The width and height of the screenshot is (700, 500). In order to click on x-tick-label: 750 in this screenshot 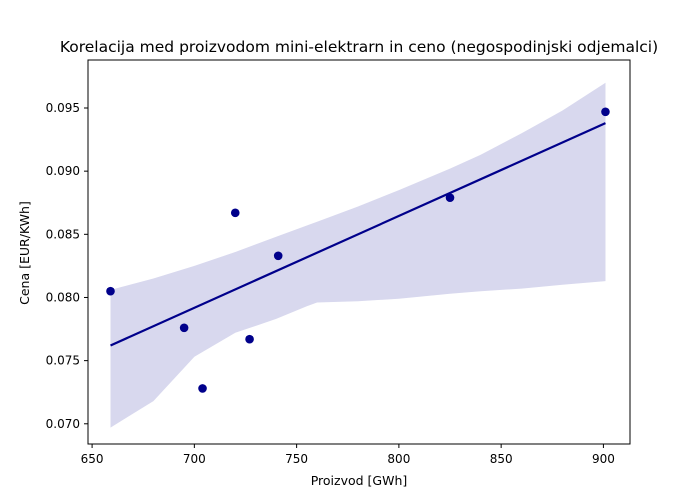, I will do `click(296, 459)`.